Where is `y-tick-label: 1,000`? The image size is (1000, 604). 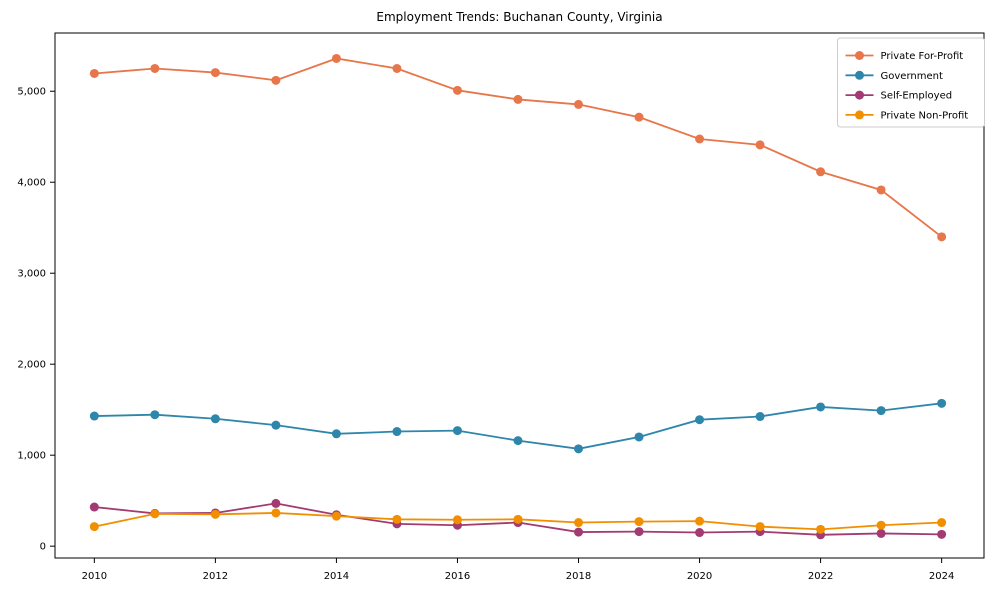 y-tick-label: 1,000 is located at coordinates (31, 456).